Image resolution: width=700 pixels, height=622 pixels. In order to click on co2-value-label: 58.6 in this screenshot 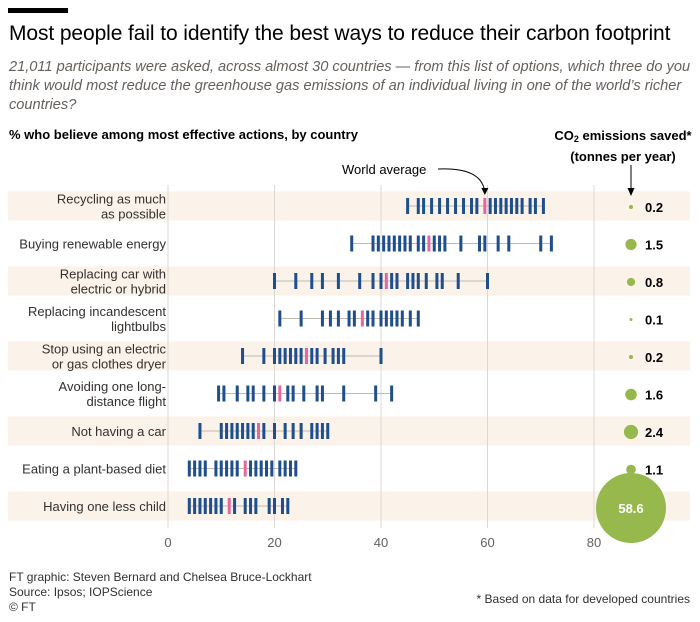, I will do `click(630, 508)`.